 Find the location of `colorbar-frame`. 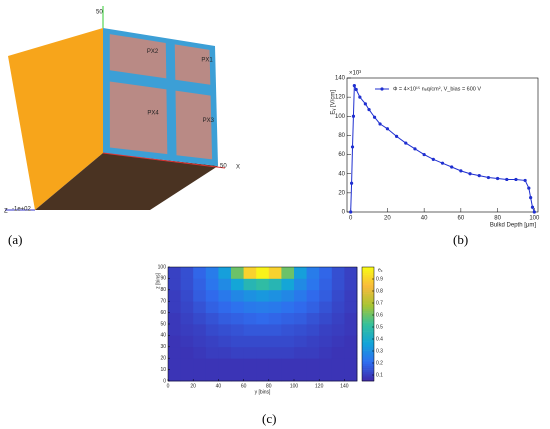

colorbar-frame is located at coordinates (368, 324).